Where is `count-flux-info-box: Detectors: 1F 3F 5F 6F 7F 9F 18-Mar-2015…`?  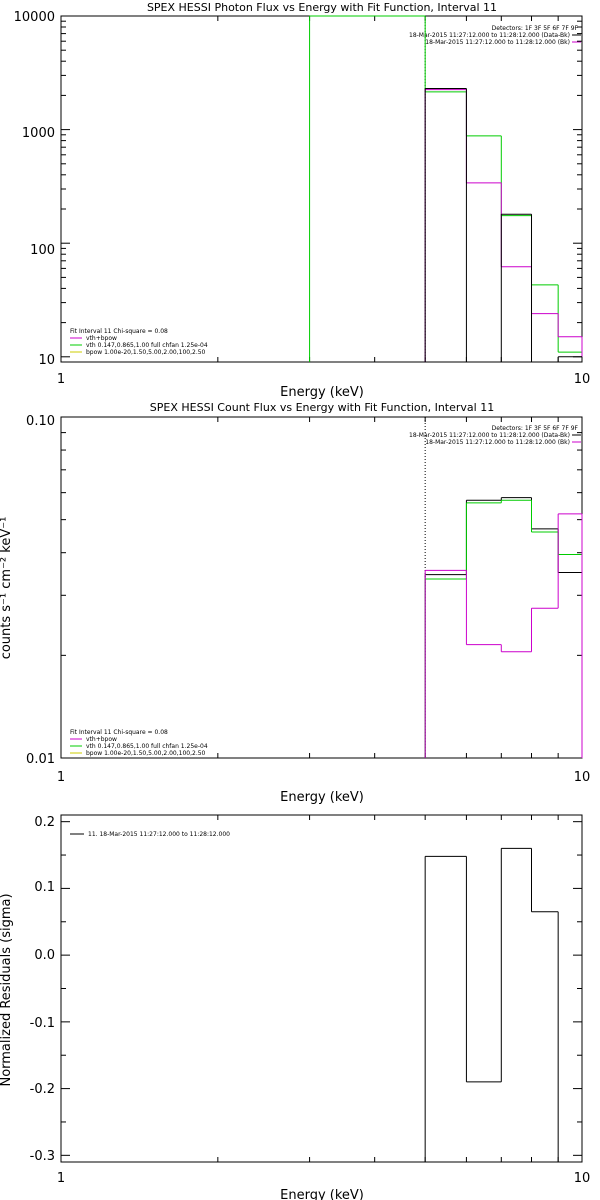
count-flux-info-box: Detectors: 1F 3F 5F 6F 7F 9F 18-Mar-2015… is located at coordinates (495, 435).